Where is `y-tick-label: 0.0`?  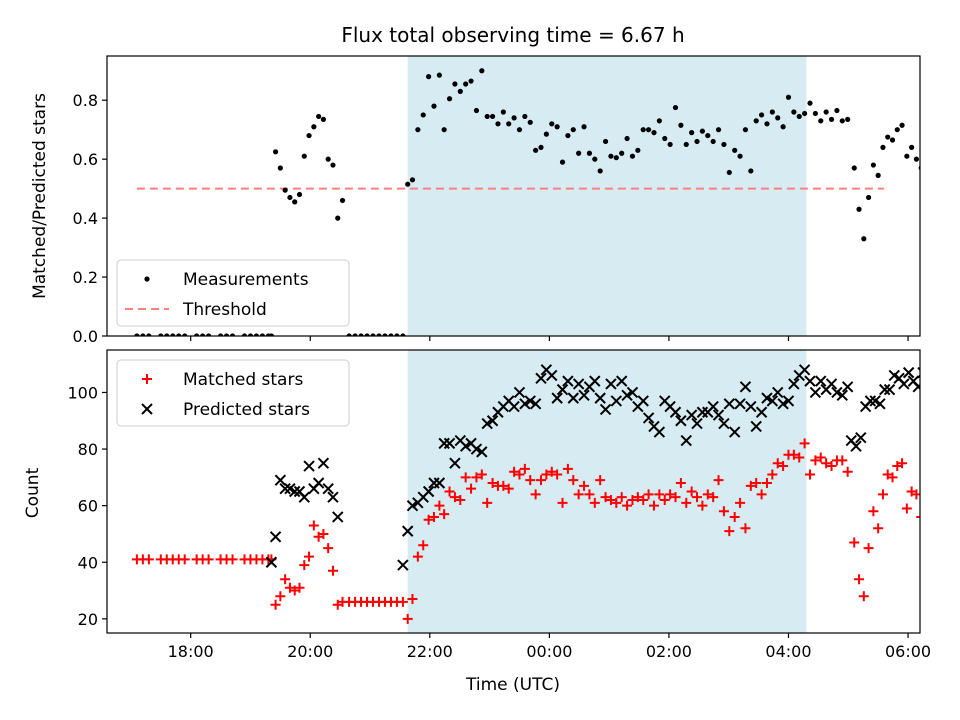 y-tick-label: 0.0 is located at coordinates (85, 336).